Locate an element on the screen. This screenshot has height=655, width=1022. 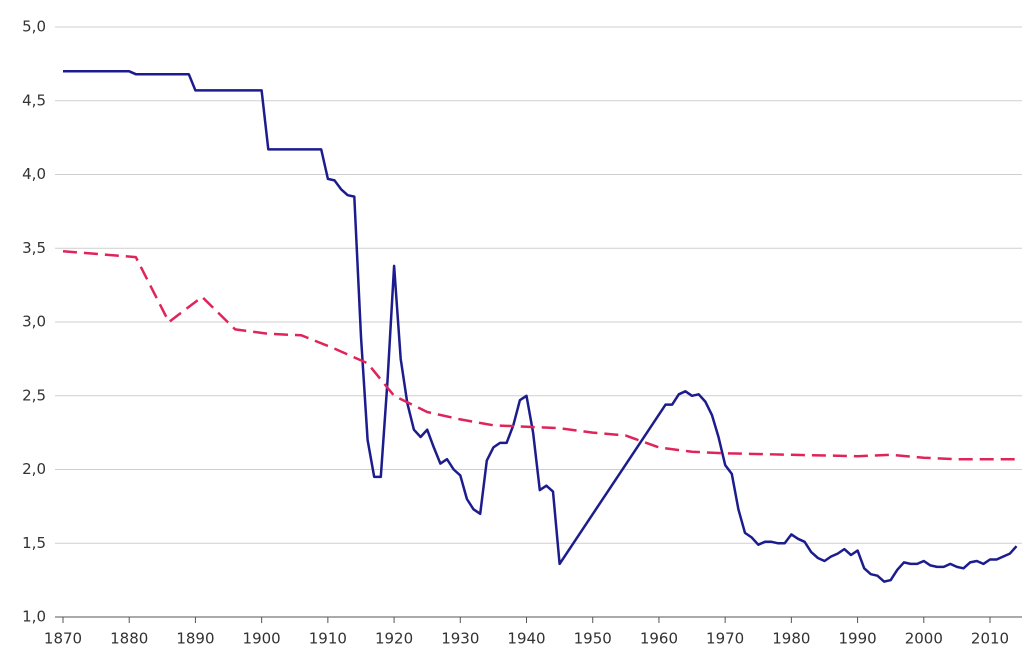
x-tick-label: 1910 is located at coordinates (328, 639).